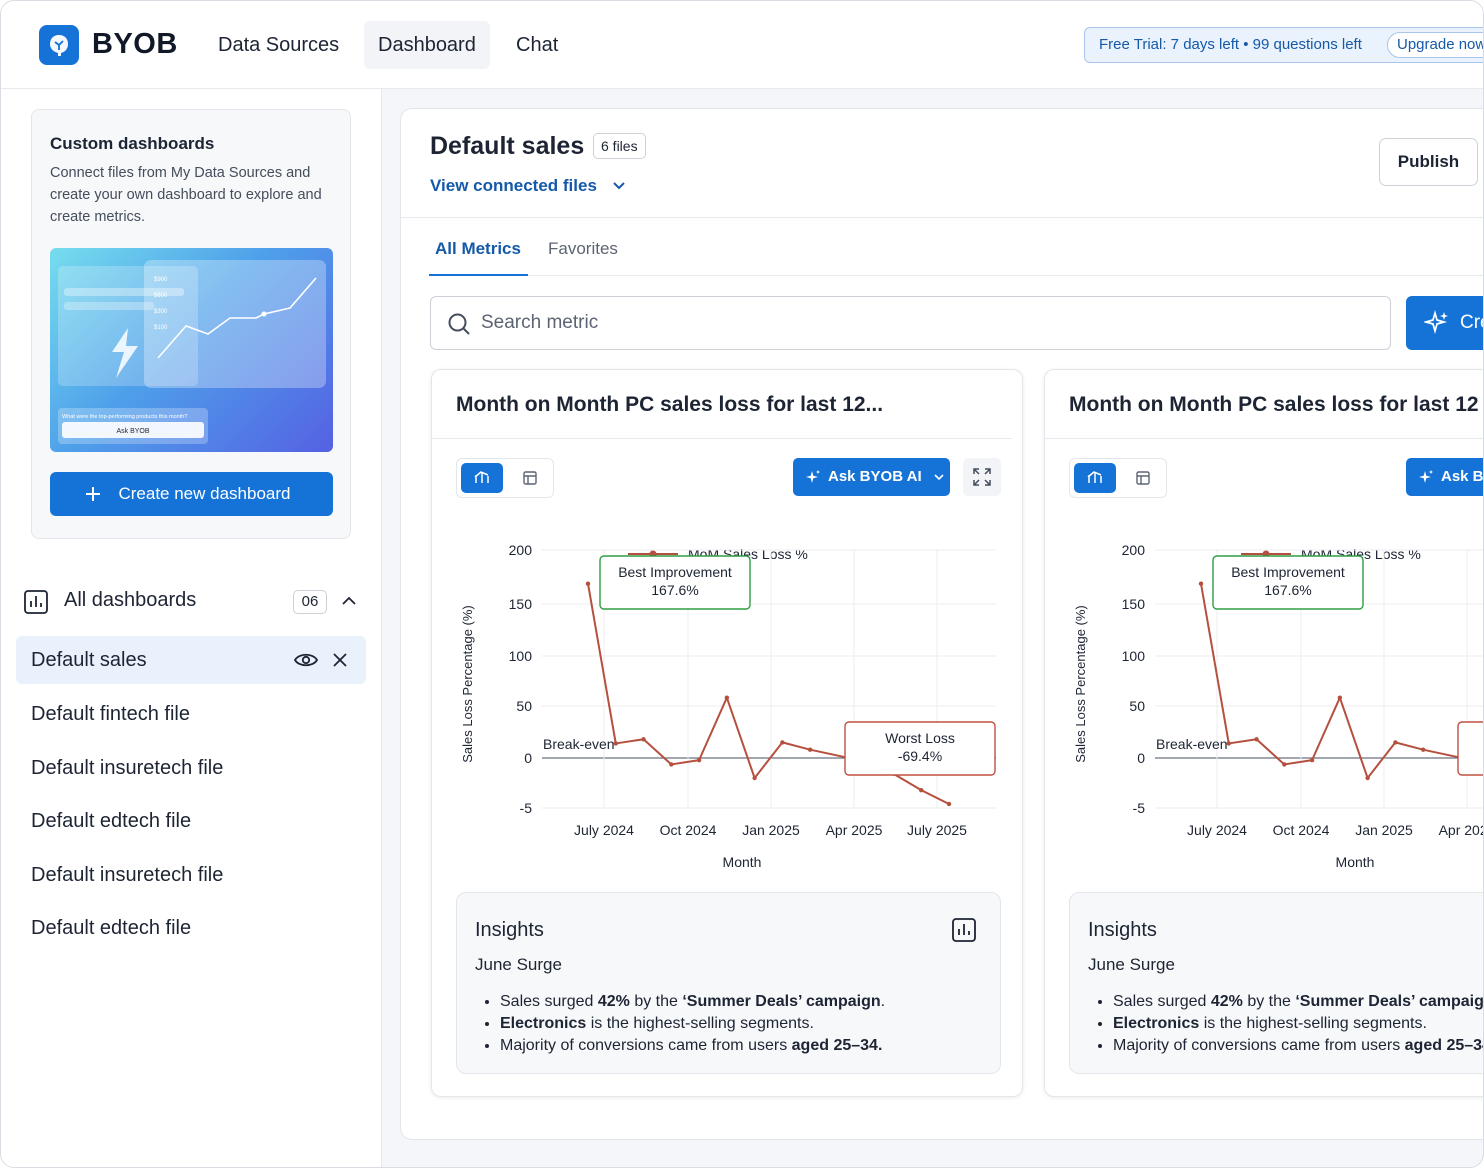 The height and width of the screenshot is (1168, 1484). Describe the element at coordinates (937, 830) in the screenshot. I see `x-tick-label: July 2025` at that location.